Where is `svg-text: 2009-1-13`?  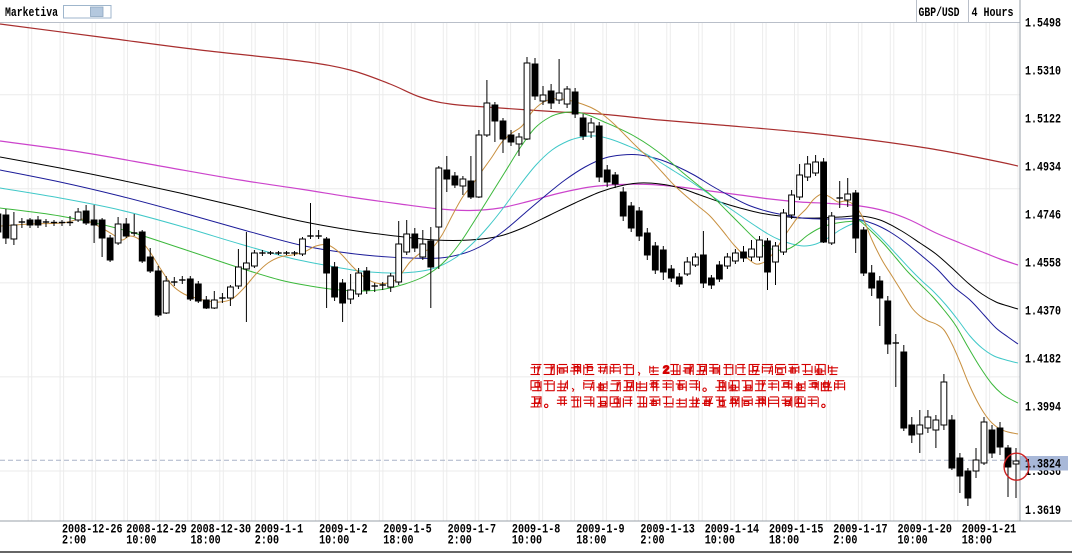
svg-text: 2009-1-13 is located at coordinates (667, 530).